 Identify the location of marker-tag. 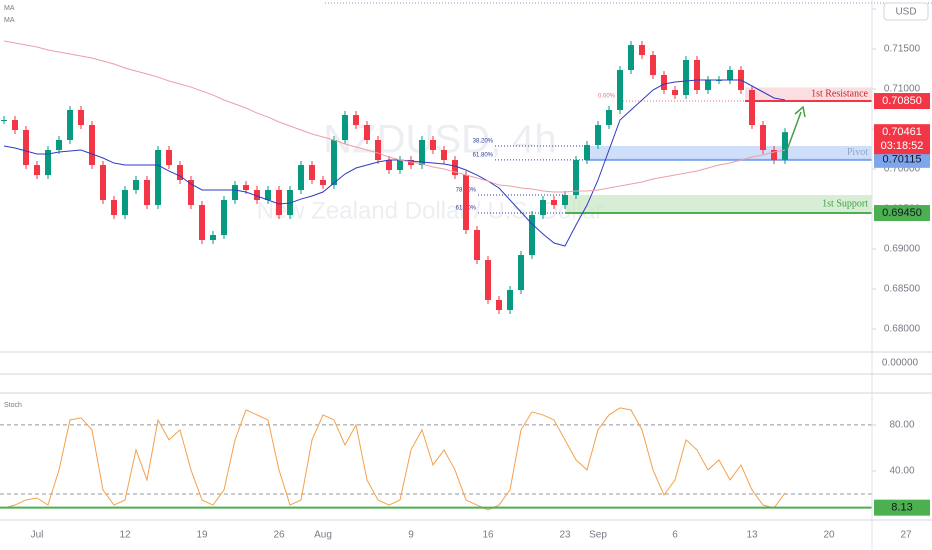
(902, 507).